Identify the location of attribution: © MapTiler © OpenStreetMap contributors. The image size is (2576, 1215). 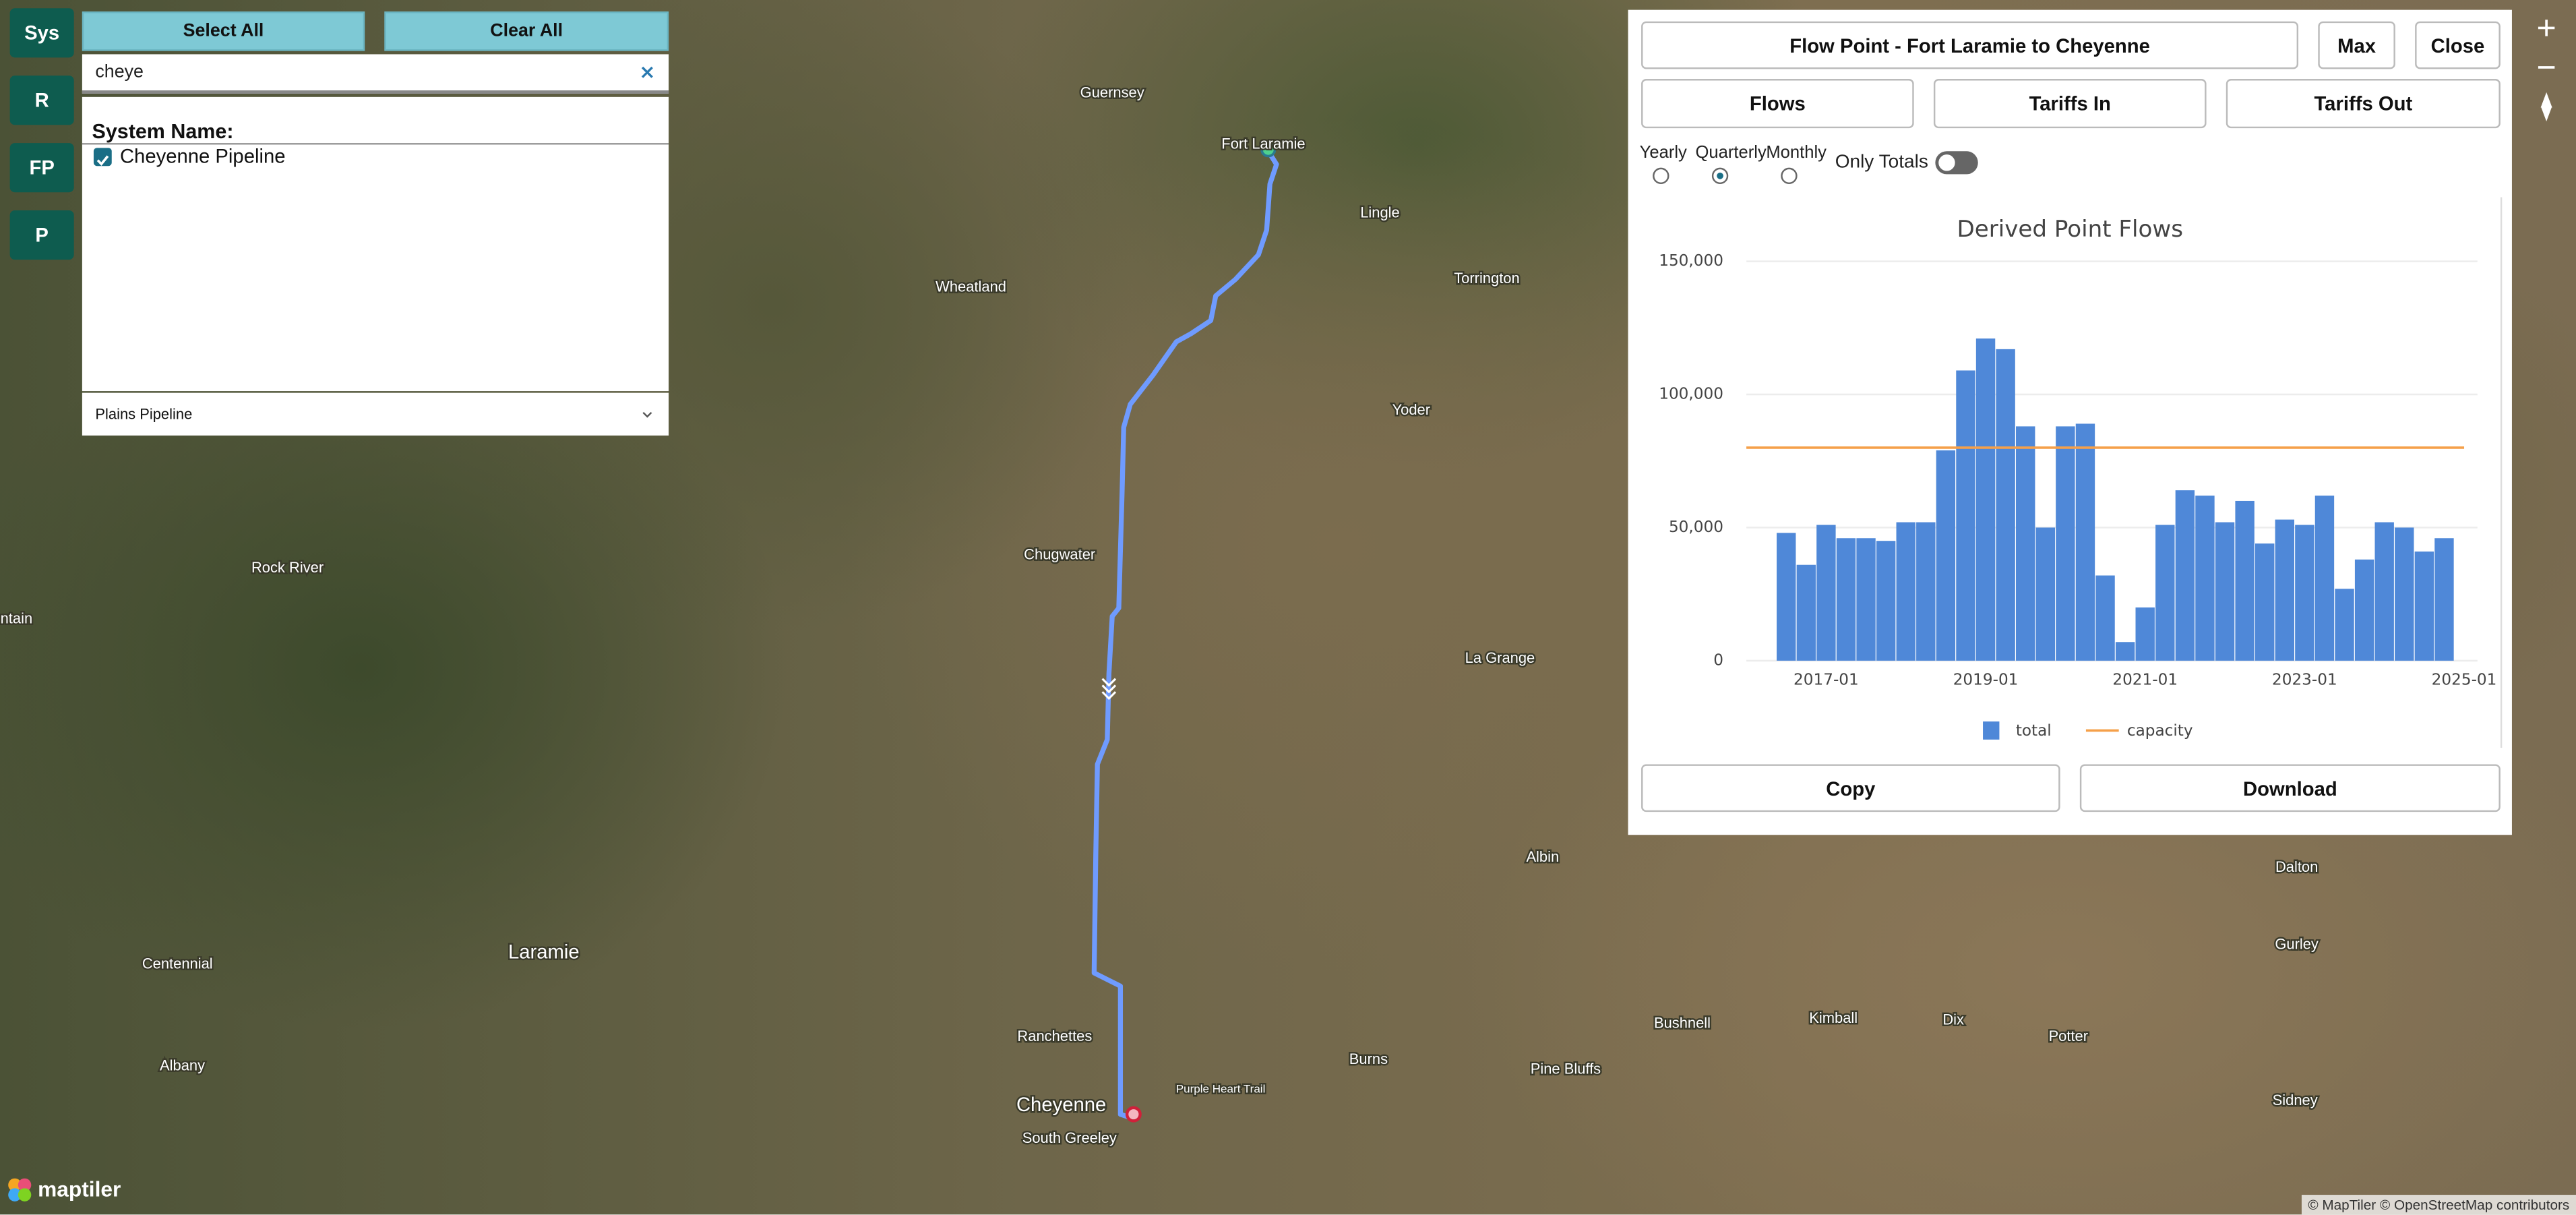
(2438, 1205).